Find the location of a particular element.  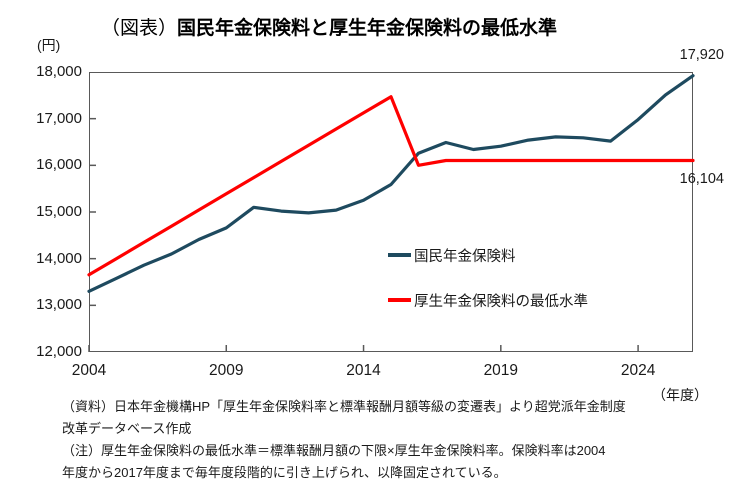

legend-item-kosei-nenkin: 厚生年金保険料の最低水準 is located at coordinates (488, 300).